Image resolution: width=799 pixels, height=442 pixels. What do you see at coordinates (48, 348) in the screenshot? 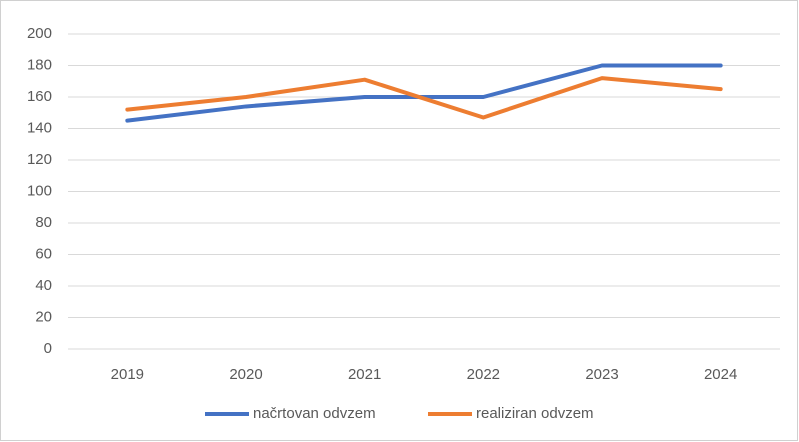
I see `y-tick-label: 0` at bounding box center [48, 348].